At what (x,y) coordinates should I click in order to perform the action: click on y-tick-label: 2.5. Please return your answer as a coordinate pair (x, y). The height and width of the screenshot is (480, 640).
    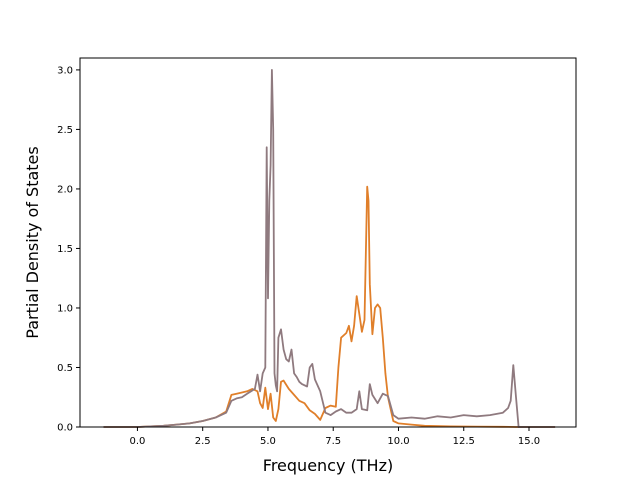
    Looking at the image, I should click on (65, 130).